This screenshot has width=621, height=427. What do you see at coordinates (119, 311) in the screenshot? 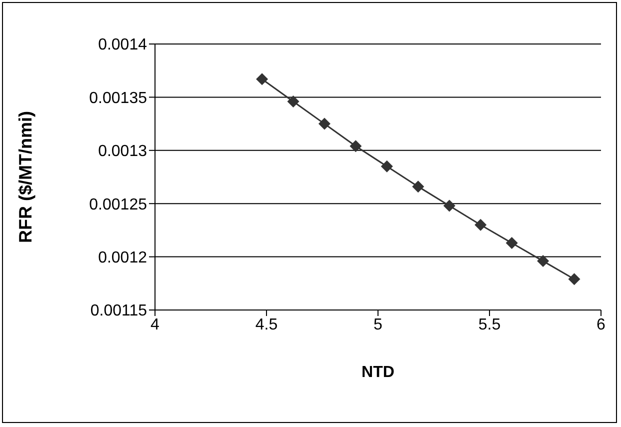
I see `y-tick-label: 0.00115` at bounding box center [119, 311].